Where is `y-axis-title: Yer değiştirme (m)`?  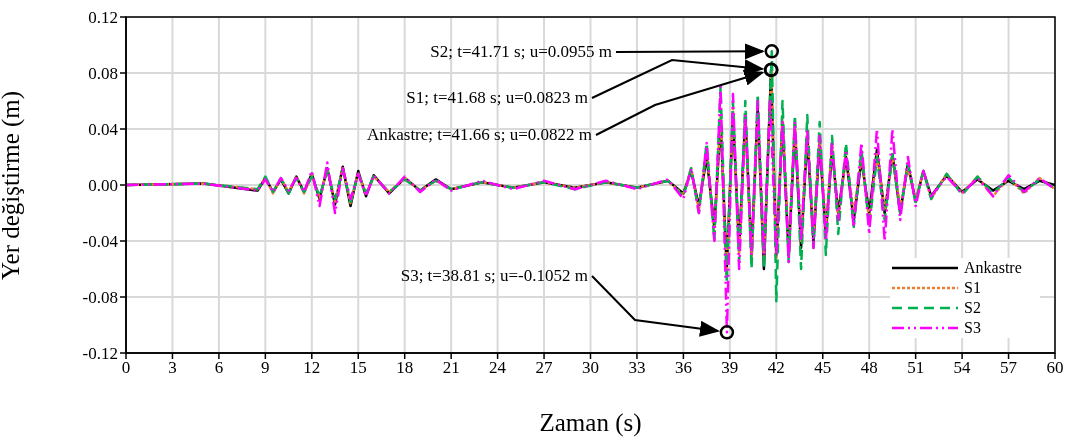
y-axis-title: Yer değiştirme (m) is located at coordinates (12, 185).